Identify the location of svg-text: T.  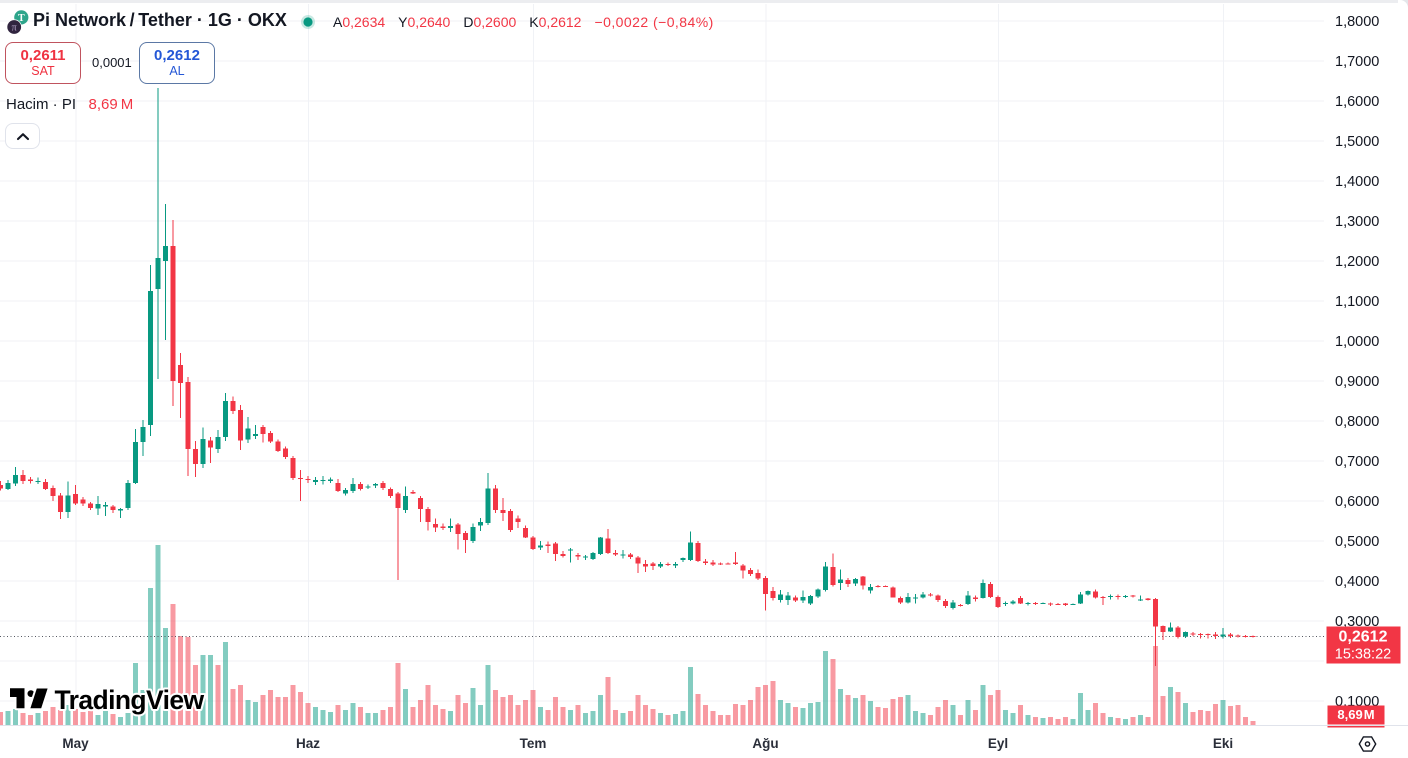
(21, 18).